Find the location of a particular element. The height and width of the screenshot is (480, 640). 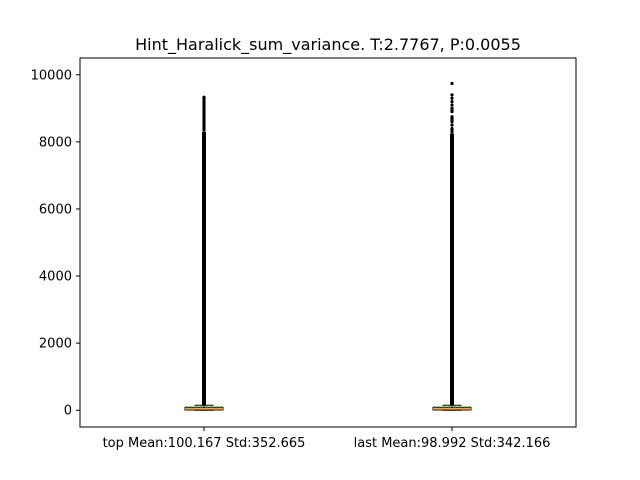

y-tick-label: 6000 is located at coordinates (55, 209).